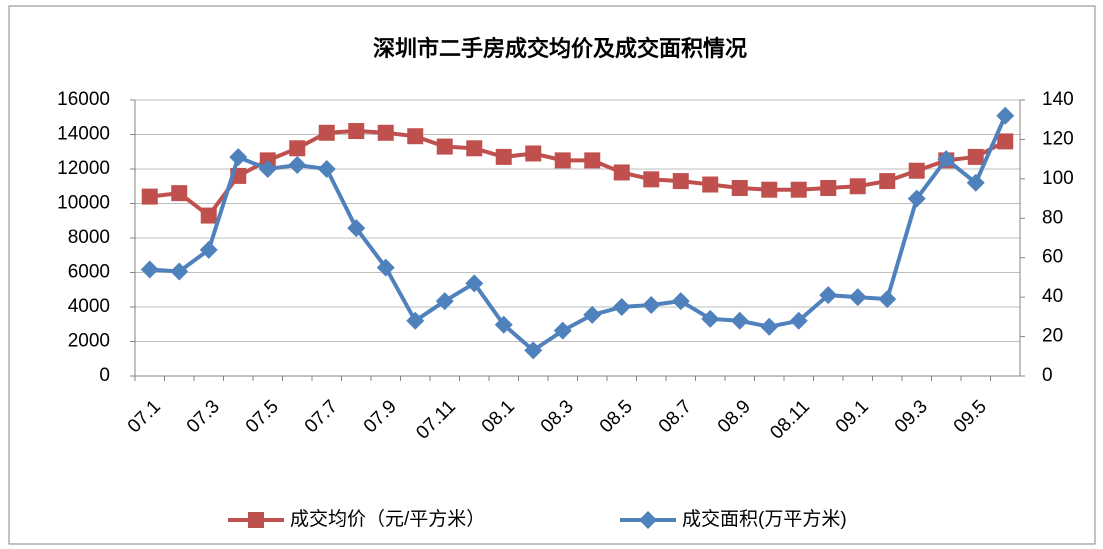 This screenshot has height=549, width=1103. Describe the element at coordinates (1052, 296) in the screenshot. I see `y2-tick-label: 40` at that location.